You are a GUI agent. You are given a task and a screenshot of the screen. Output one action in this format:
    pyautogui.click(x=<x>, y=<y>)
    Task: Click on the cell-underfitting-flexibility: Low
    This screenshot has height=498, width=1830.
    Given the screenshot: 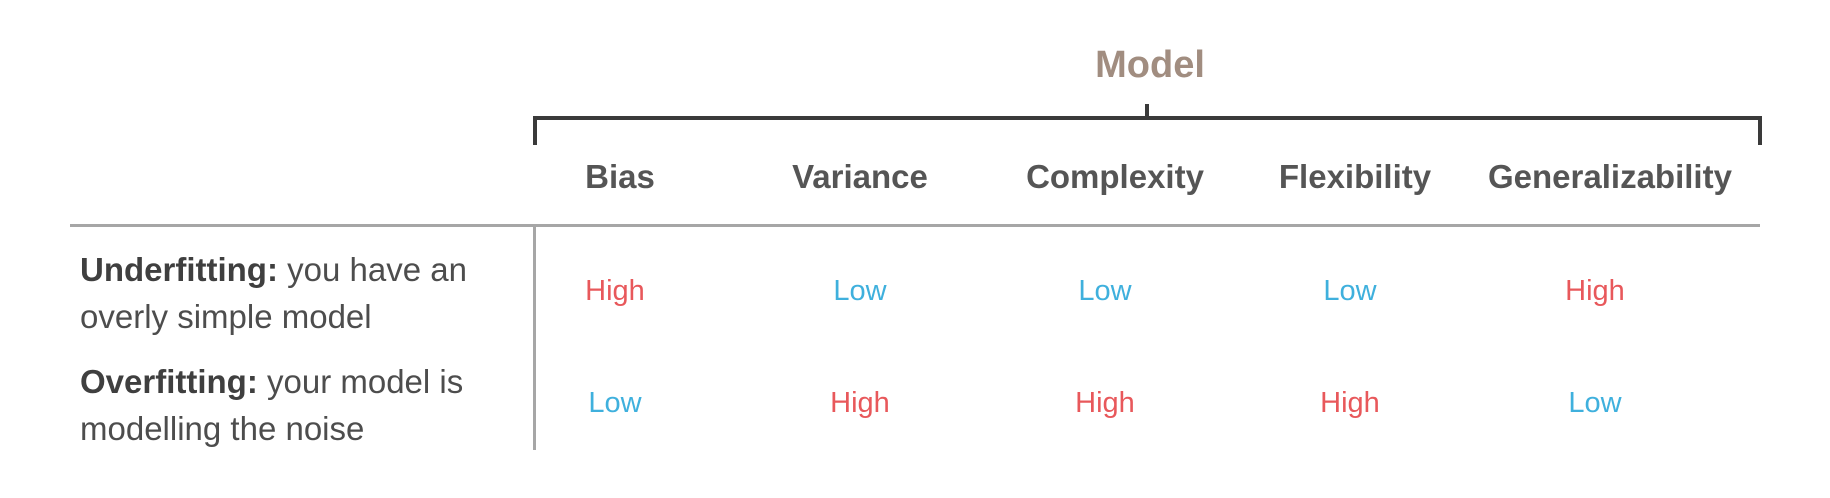 What is the action you would take?
    pyautogui.click(x=1350, y=291)
    